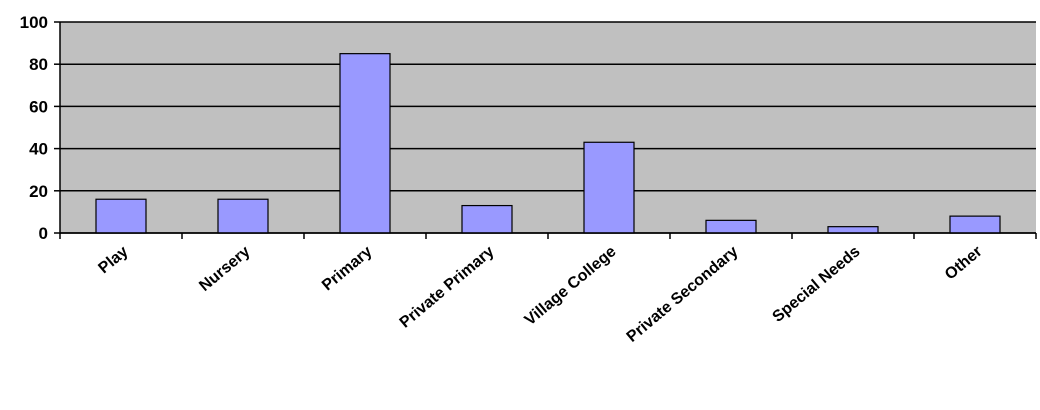 Image resolution: width=1040 pixels, height=410 pixels. Describe the element at coordinates (964, 263) in the screenshot. I see `x-category-label: Other` at that location.